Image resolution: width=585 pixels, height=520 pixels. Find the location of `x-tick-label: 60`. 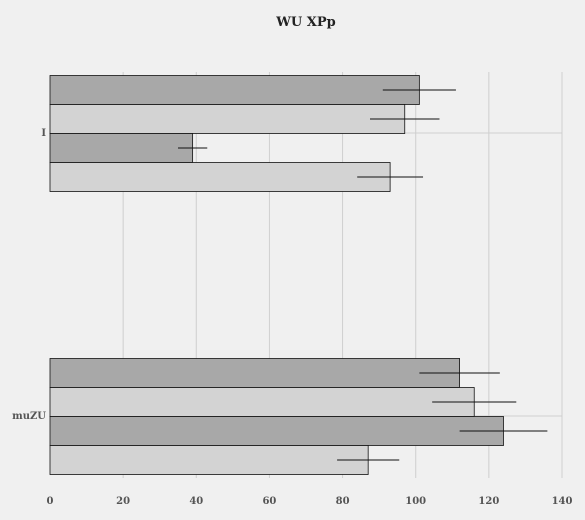

x-tick-label: 60 is located at coordinates (269, 501).